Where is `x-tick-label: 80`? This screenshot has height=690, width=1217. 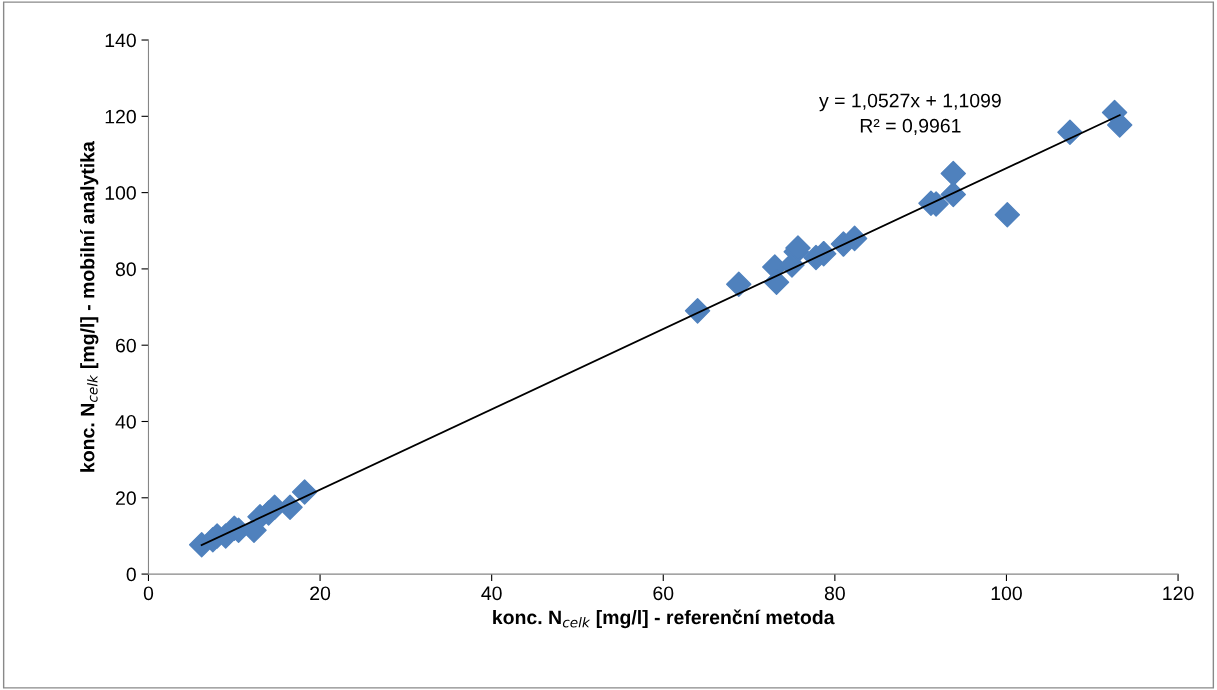 x-tick-label: 80 is located at coordinates (834, 593).